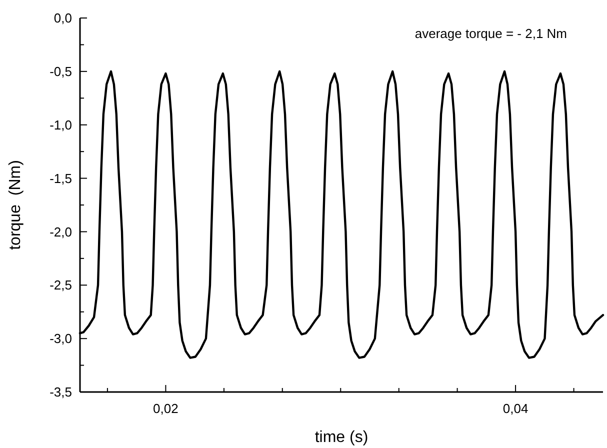 The width and height of the screenshot is (607, 448). Describe the element at coordinates (490, 33) in the screenshot. I see `annotation: average torque = - 2,1 Nm` at that location.